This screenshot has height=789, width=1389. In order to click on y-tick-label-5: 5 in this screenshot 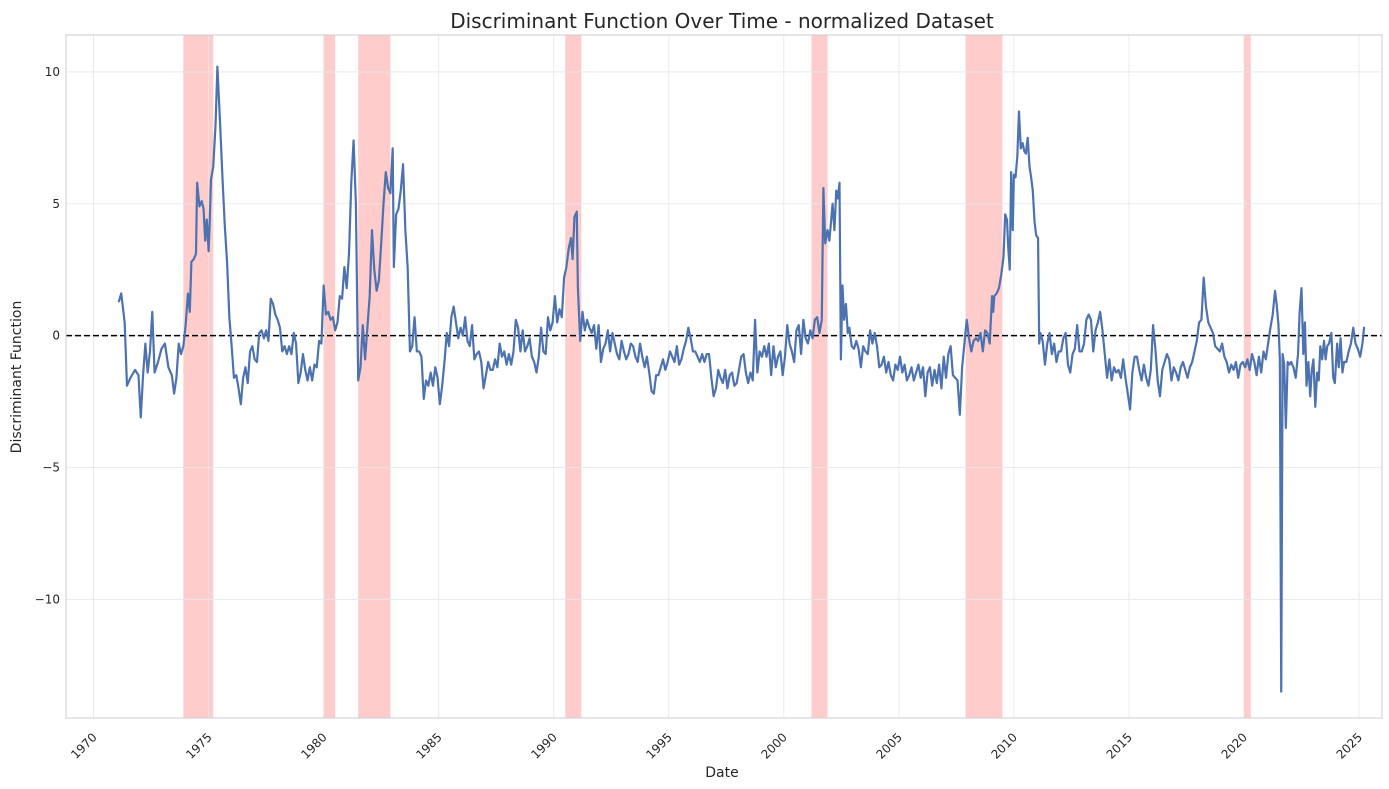, I will do `click(56, 204)`.